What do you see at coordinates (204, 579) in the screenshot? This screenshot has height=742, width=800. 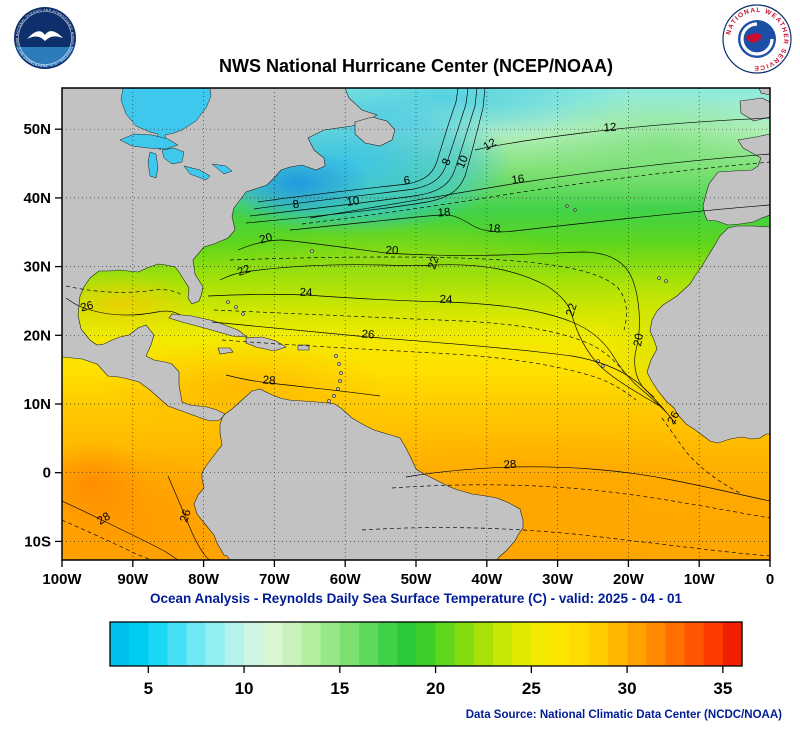 I see `lon-tick-label: 80W` at bounding box center [204, 579].